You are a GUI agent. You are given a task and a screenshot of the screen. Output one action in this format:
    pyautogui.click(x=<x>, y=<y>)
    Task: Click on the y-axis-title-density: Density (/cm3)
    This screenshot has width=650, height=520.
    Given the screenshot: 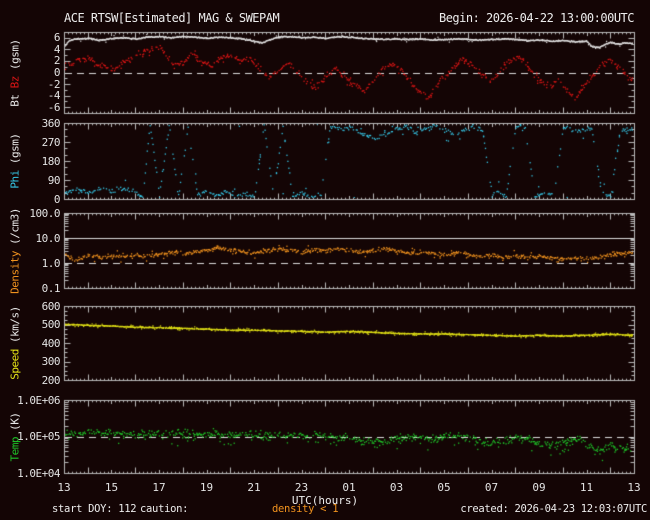 What is the action you would take?
    pyautogui.click(x=15, y=251)
    